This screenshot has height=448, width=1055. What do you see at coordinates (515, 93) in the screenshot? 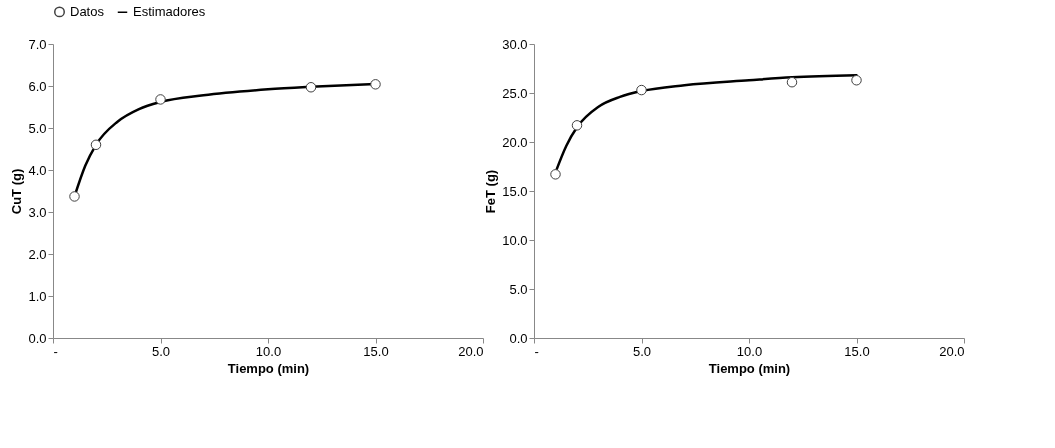
I see `y-tick-label: 25.0` at bounding box center [515, 93].